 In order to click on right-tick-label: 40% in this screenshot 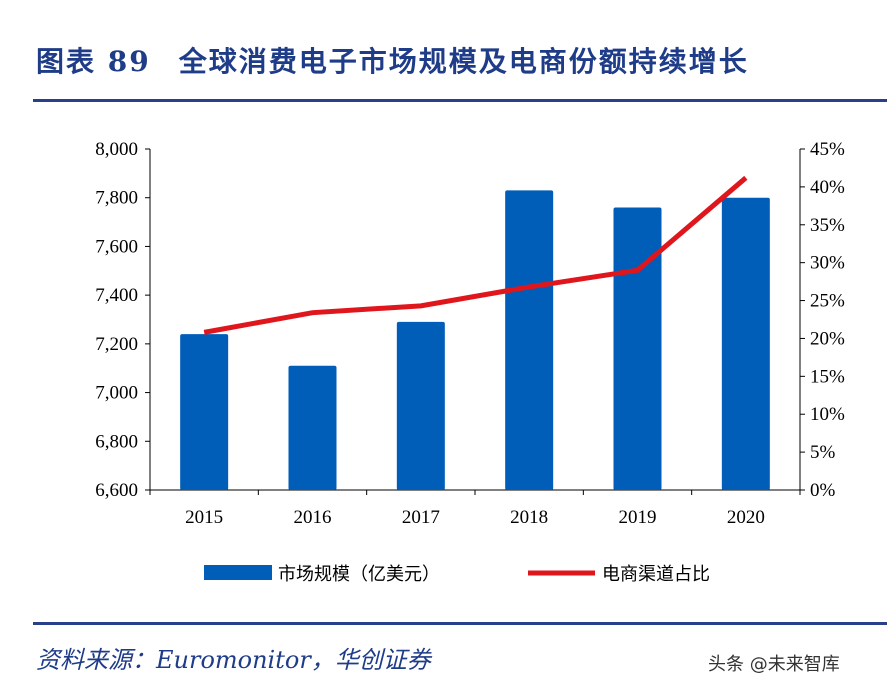, I will do `click(827, 187)`.